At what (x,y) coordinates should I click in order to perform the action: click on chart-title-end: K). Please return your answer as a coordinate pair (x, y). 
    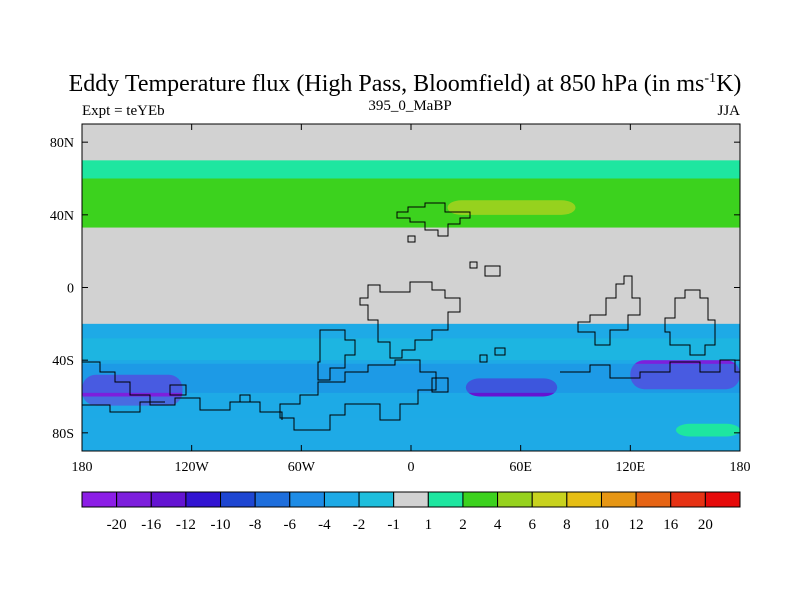
    Looking at the image, I should click on (728, 84).